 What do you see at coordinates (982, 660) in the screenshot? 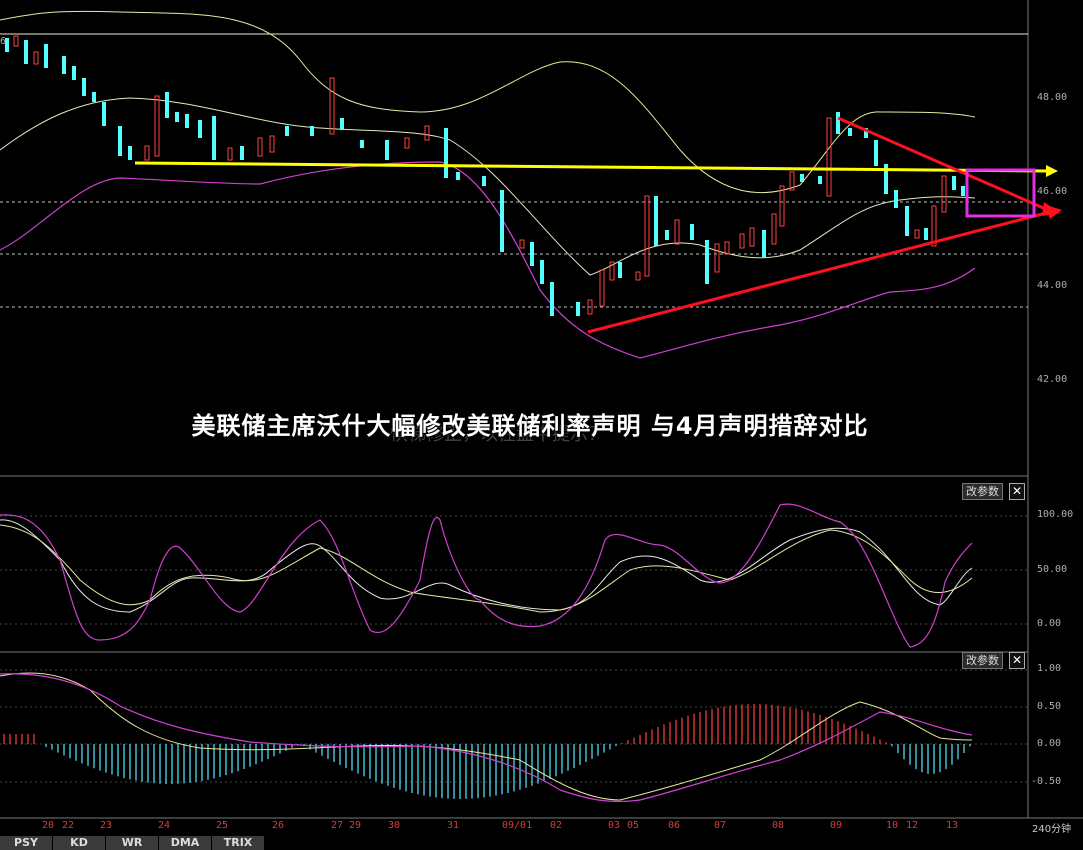
I see `macd-params-button: 改参数` at bounding box center [982, 660].